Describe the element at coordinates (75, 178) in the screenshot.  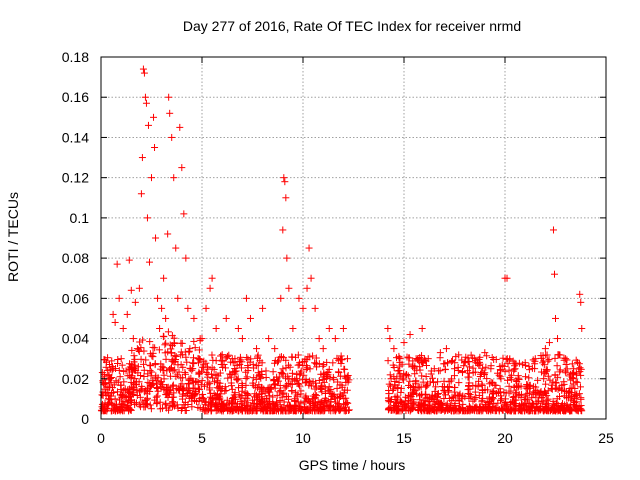
I see `y-tick-label: 0.12` at that location.